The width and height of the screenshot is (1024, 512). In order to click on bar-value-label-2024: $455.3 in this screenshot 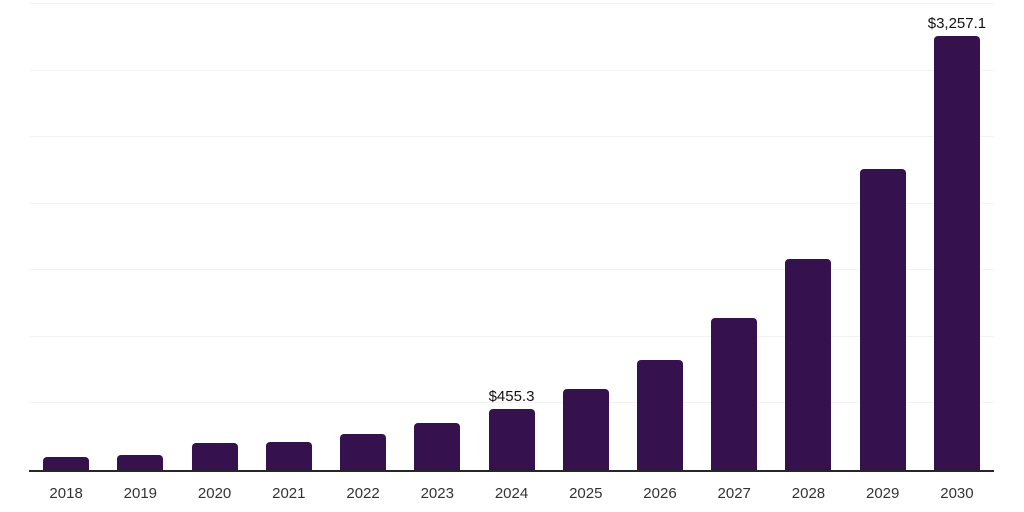, I will do `click(511, 397)`.